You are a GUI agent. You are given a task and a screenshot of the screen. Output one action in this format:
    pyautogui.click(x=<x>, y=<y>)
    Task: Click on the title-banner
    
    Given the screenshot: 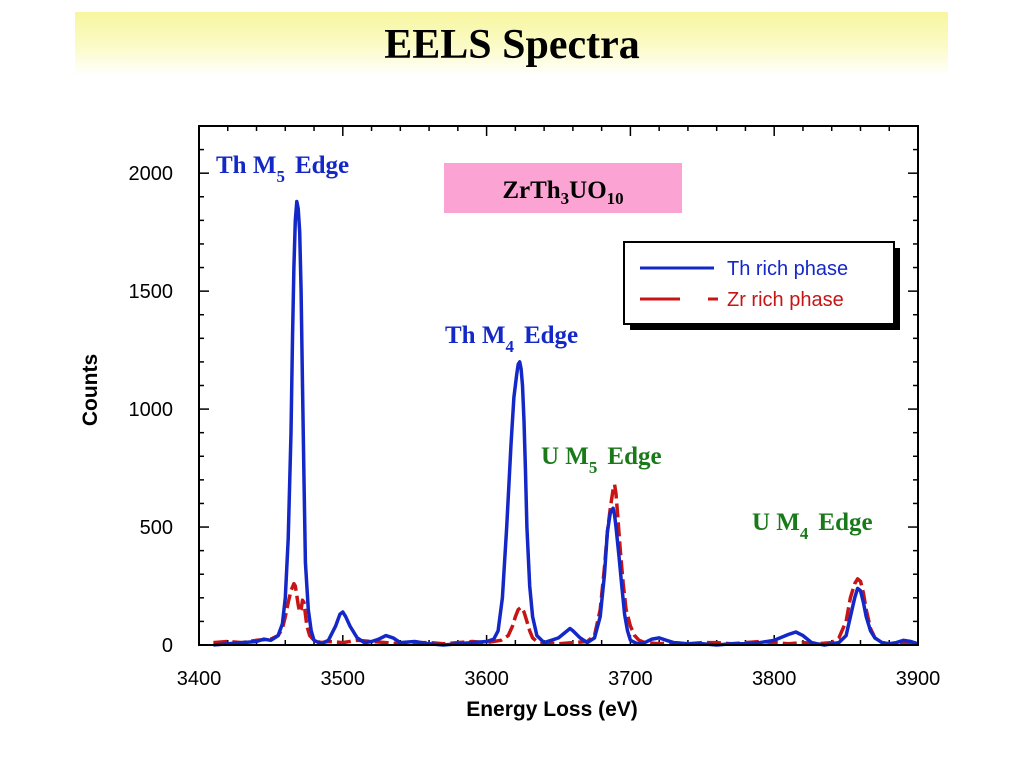 What is the action you would take?
    pyautogui.click(x=511, y=44)
    